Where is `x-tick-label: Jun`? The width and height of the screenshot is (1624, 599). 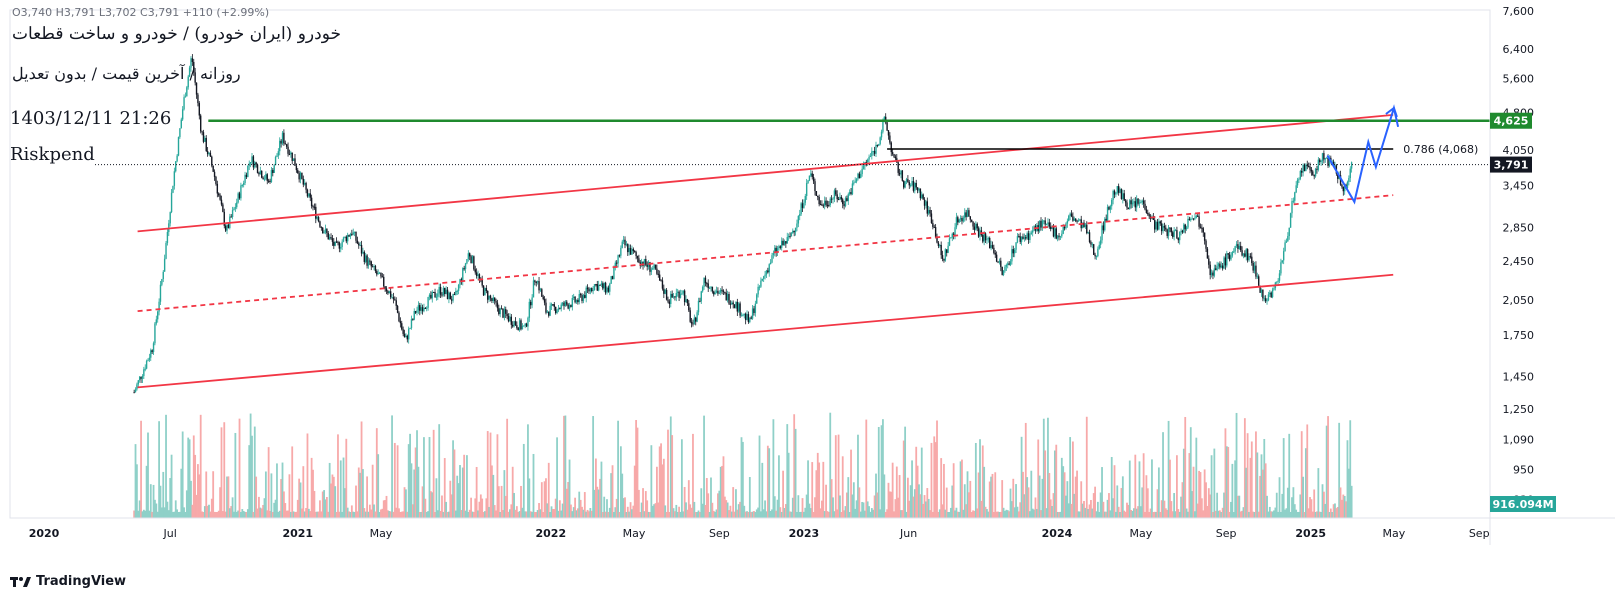
x-tick-label: Jun is located at coordinates (908, 533).